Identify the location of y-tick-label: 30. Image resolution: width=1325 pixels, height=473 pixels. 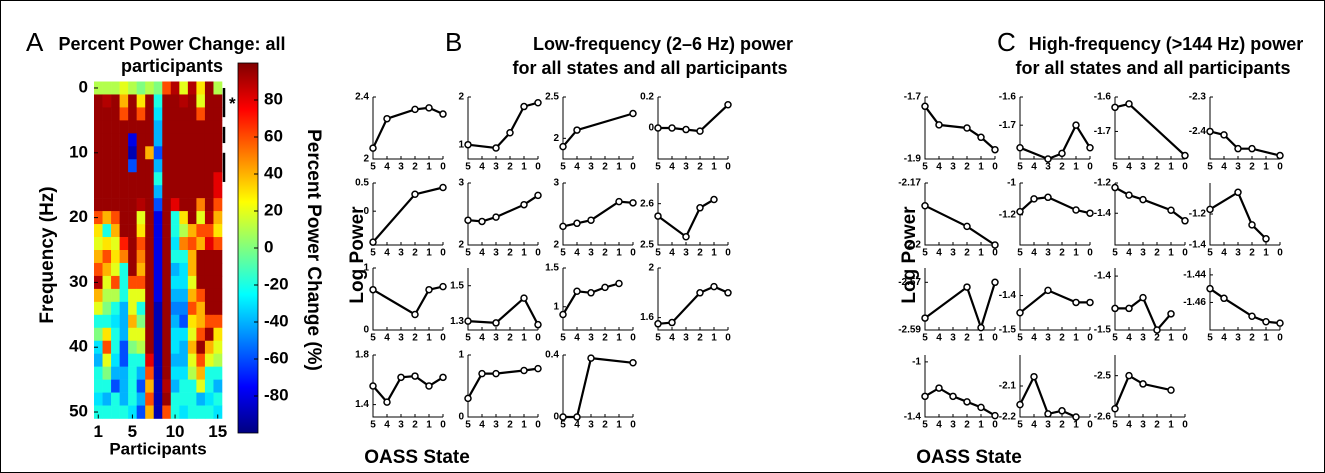
(78, 281).